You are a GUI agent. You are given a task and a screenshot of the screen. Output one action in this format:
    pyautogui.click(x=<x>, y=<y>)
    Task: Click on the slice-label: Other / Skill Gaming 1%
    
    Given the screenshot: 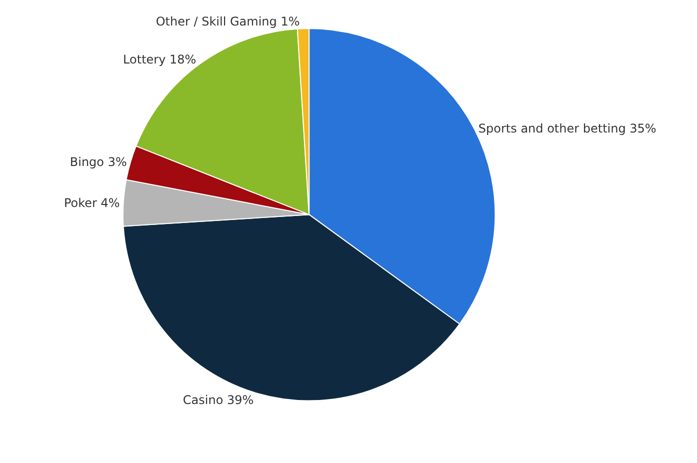 What is the action you would take?
    pyautogui.click(x=228, y=21)
    